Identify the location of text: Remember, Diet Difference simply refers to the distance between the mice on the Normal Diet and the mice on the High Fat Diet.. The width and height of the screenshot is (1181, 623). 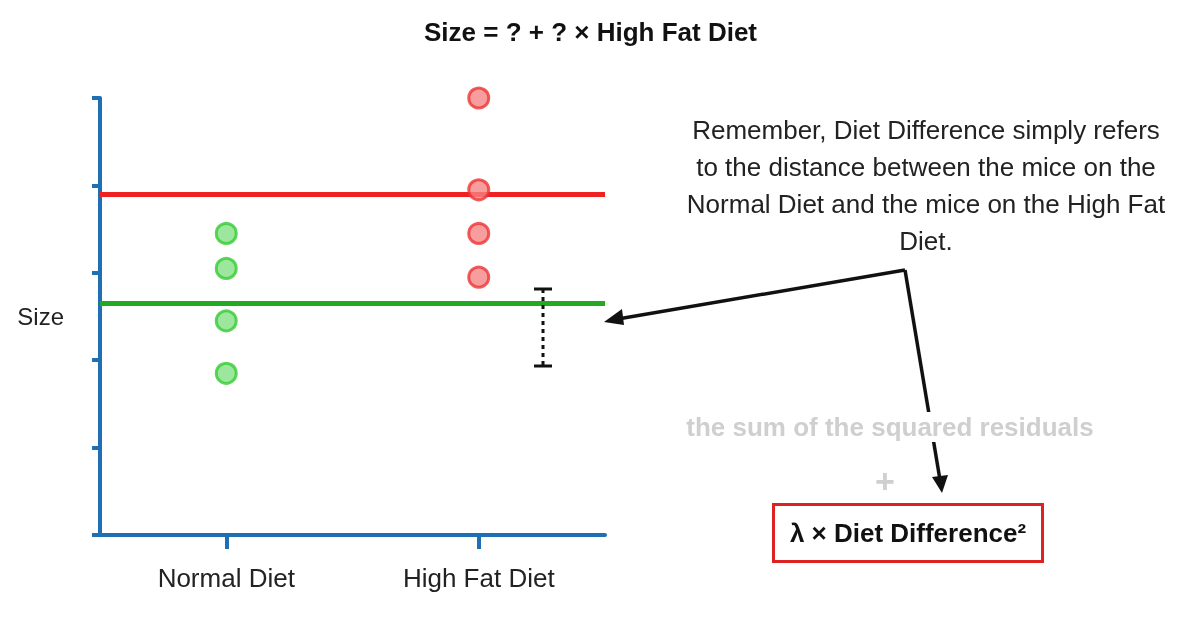
(926, 185).